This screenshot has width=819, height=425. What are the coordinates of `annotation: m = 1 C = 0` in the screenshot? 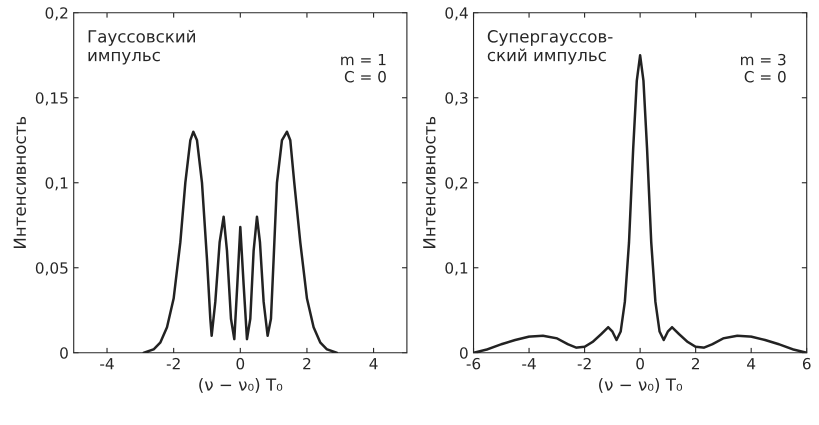 It's located at (363, 68).